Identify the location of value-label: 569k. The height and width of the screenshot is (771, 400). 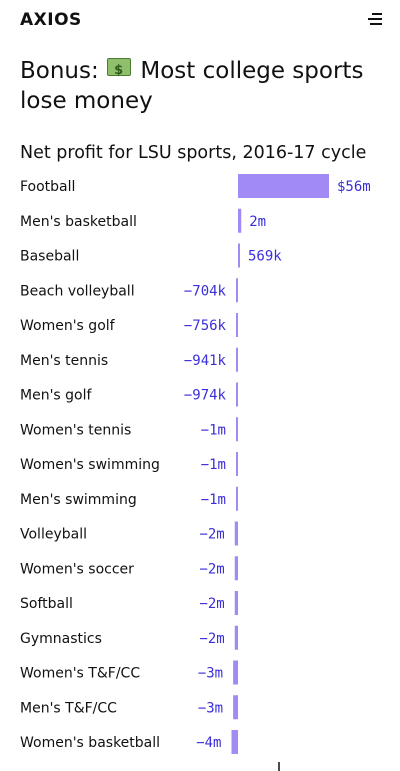
(265, 257).